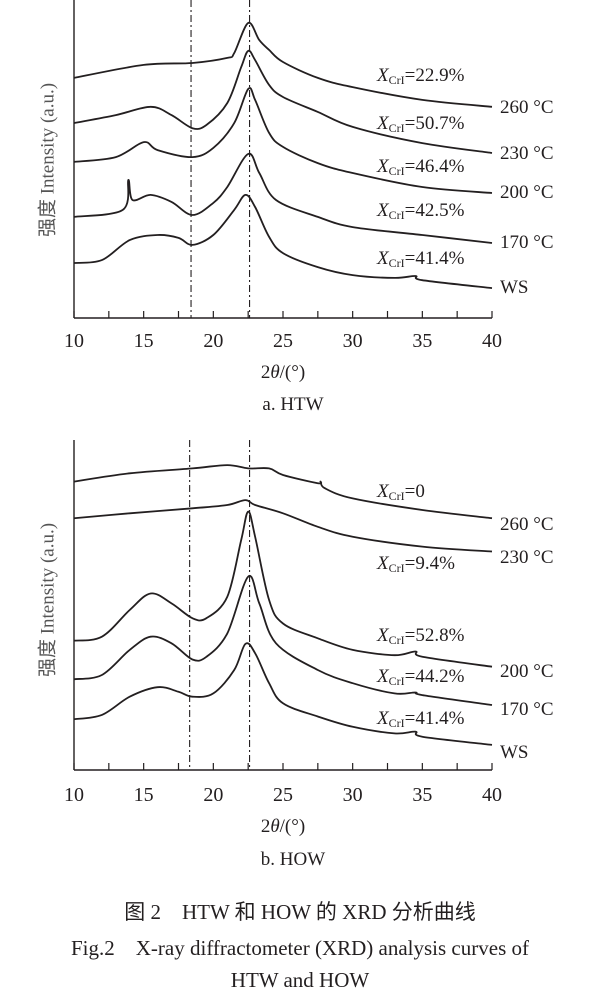  I want to click on crystallinity-value: =46.4%, so click(434, 166).